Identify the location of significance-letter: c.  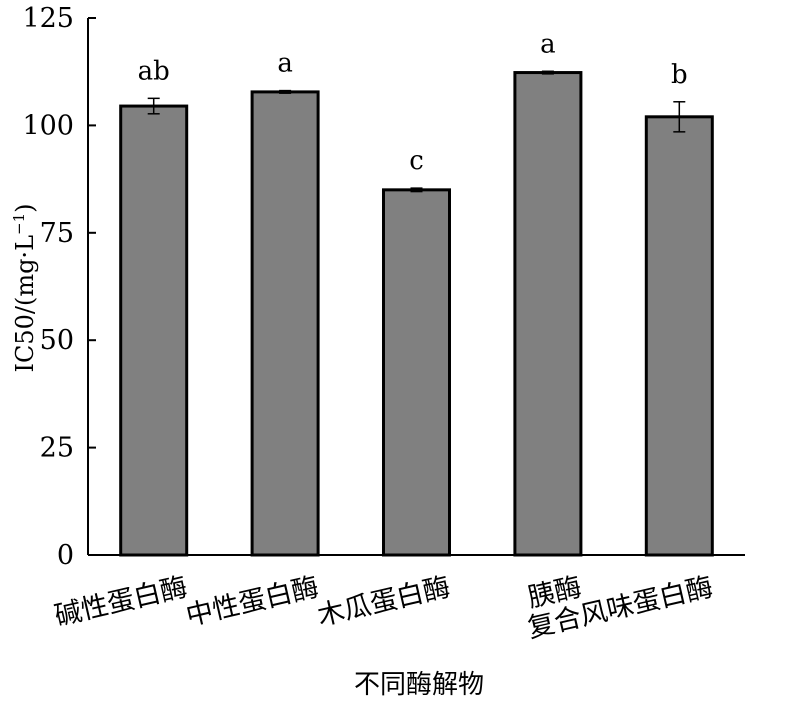
(416, 161).